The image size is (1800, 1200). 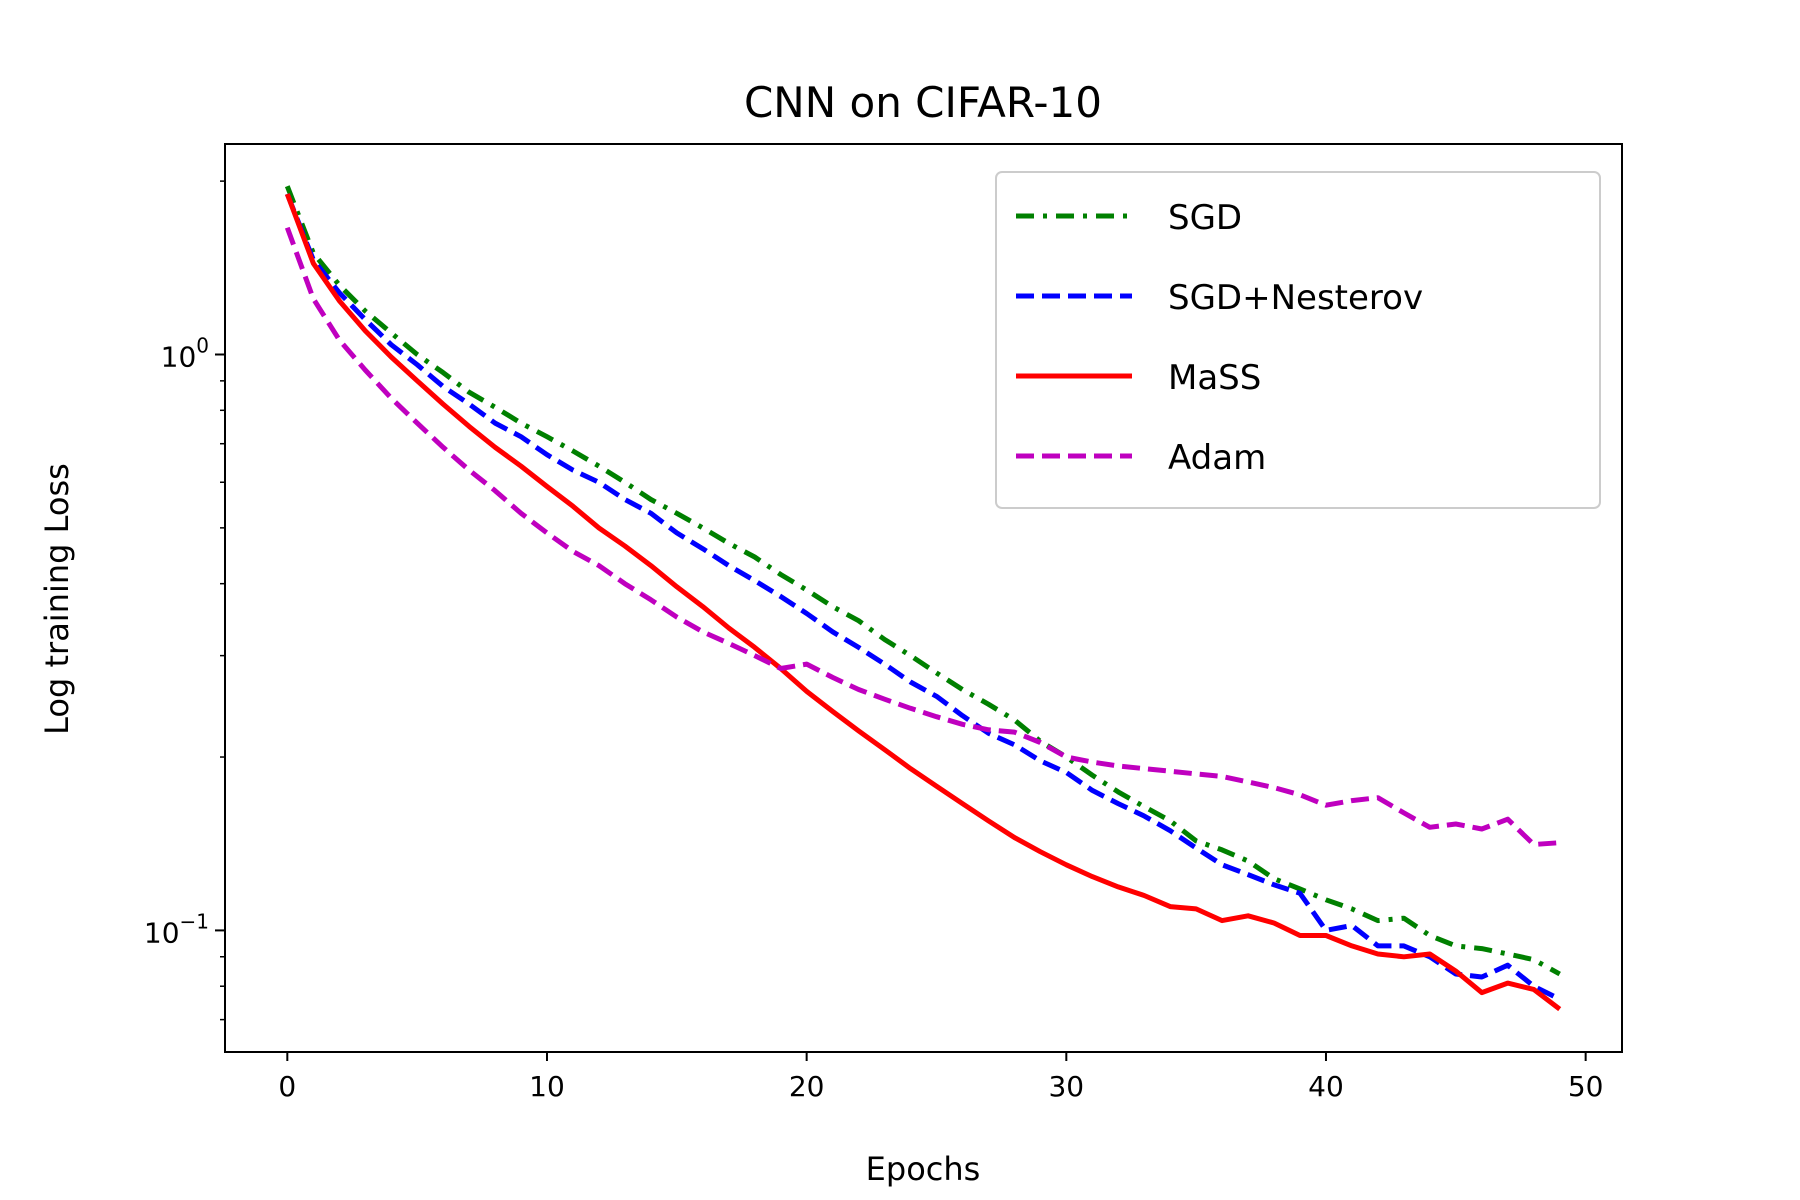 I want to click on legend-label-sgd-nesterov: SGD+Nesterov, so click(x=1295, y=298).